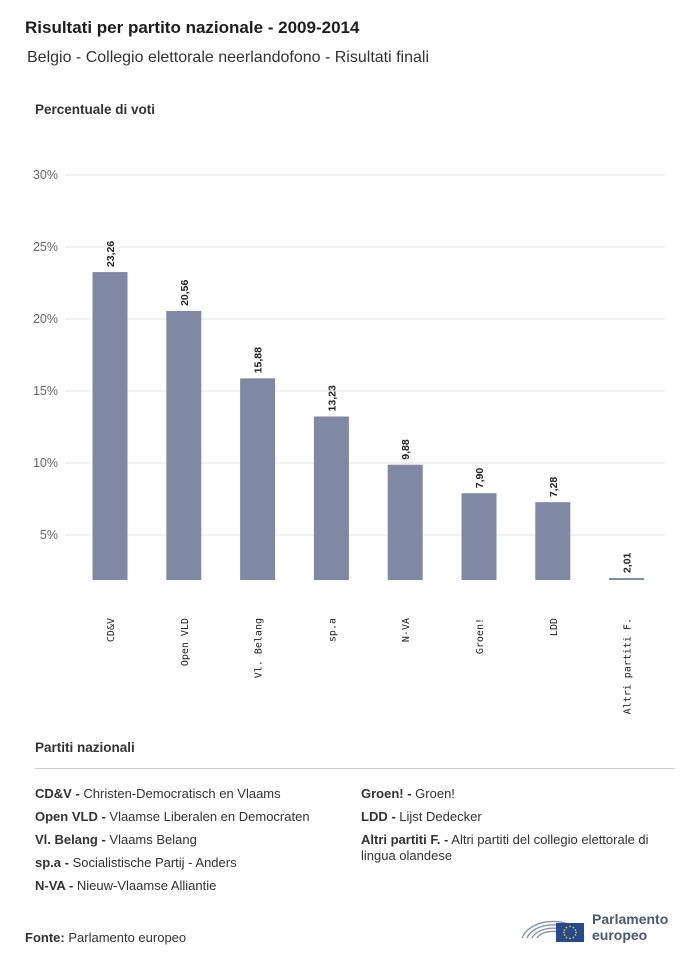  Describe the element at coordinates (406, 630) in the screenshot. I see `x-tick-label: N-VA` at that location.